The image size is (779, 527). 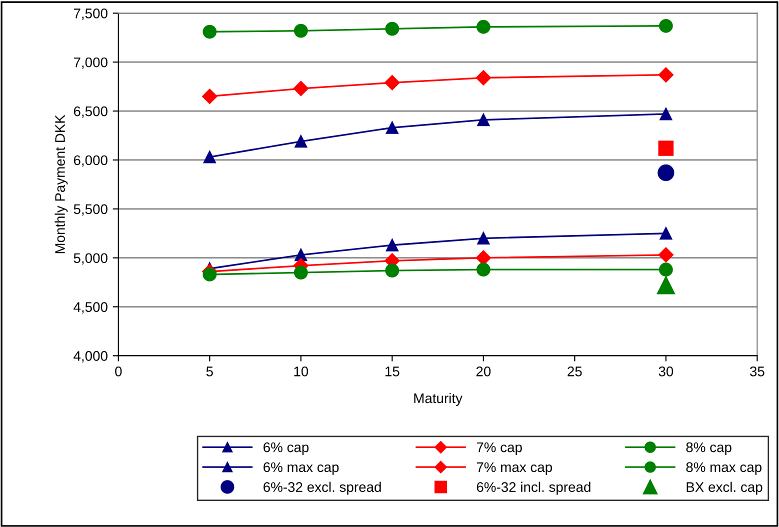 I want to click on x-tick-label: 10, so click(x=301, y=371).